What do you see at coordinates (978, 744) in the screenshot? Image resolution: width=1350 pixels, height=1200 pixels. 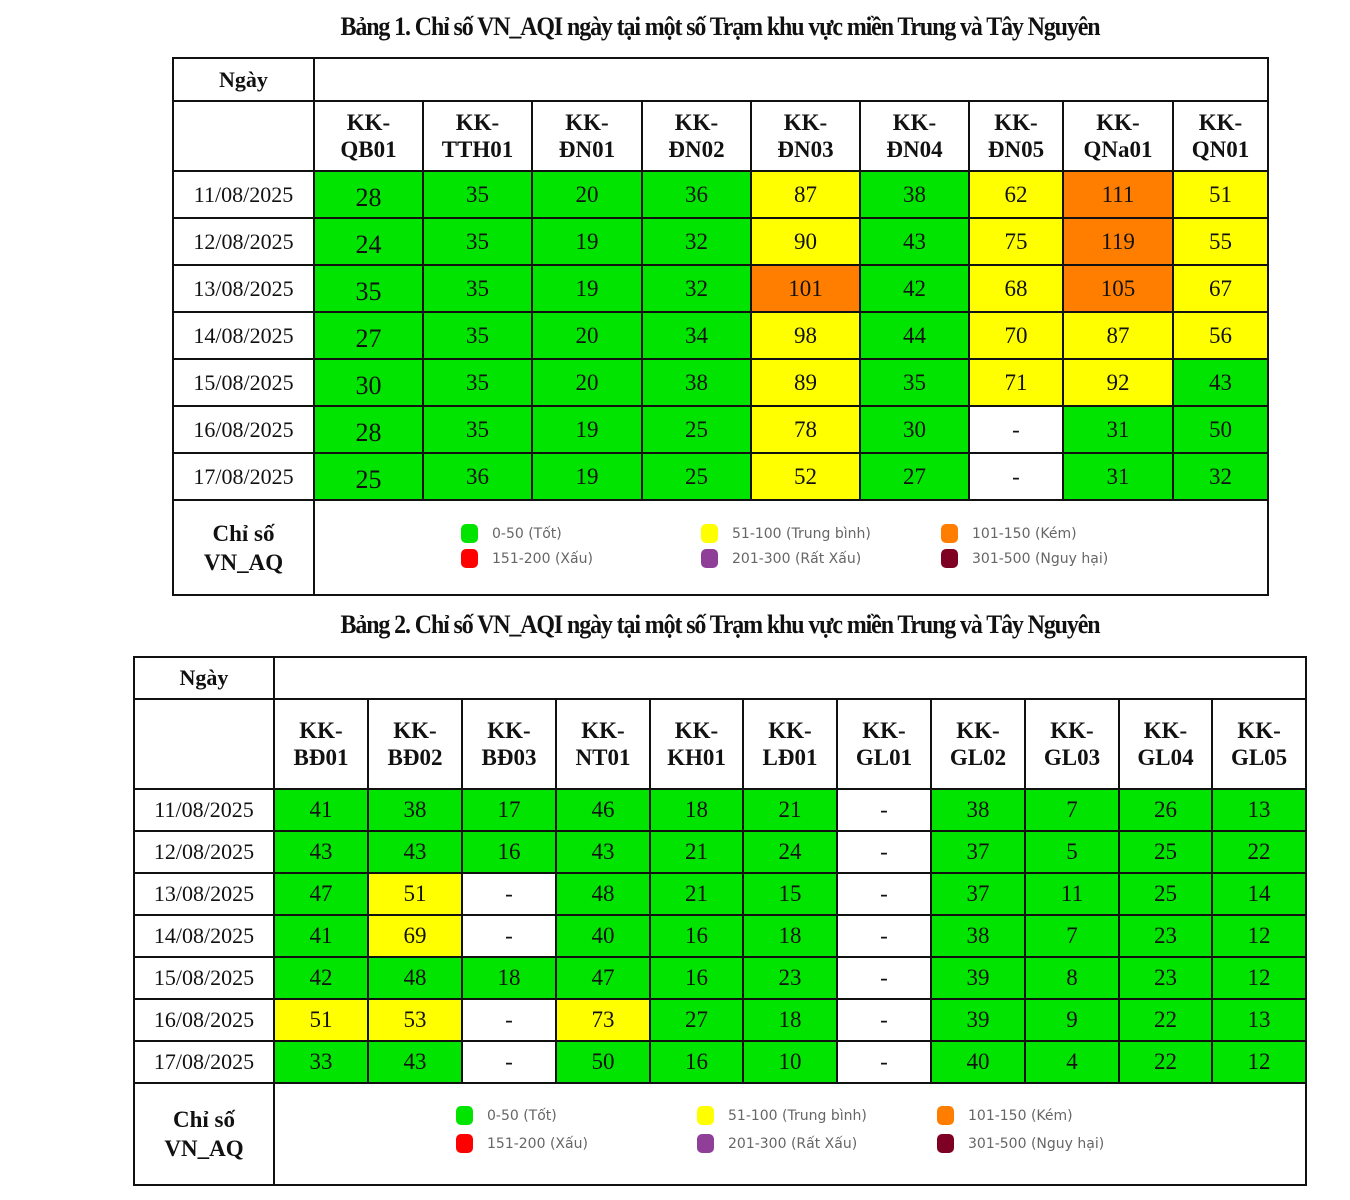 I see `station-header: KK- GL02` at bounding box center [978, 744].